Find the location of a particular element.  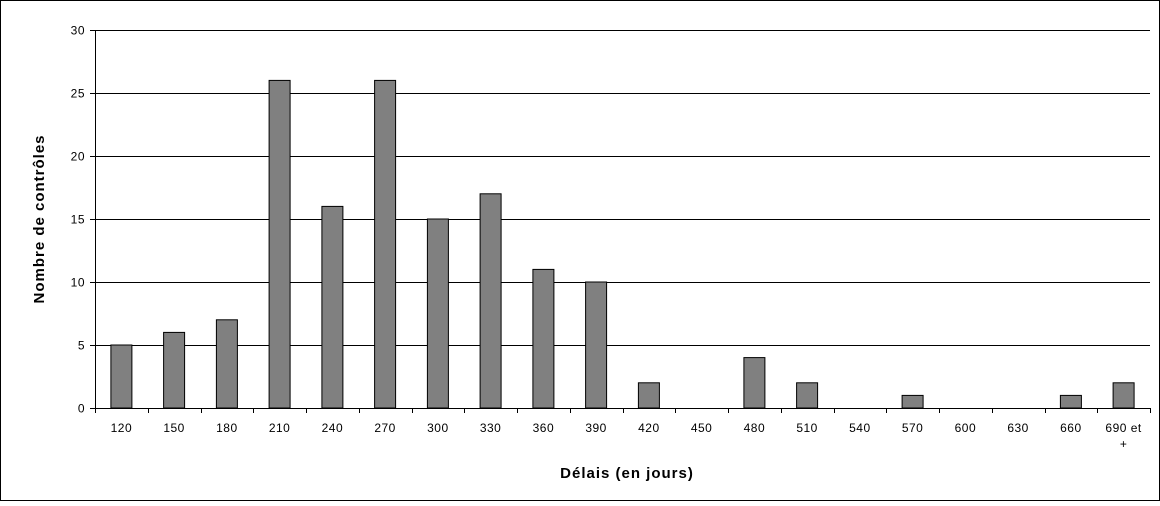

y-tick-label: 10 is located at coordinates (78, 283).